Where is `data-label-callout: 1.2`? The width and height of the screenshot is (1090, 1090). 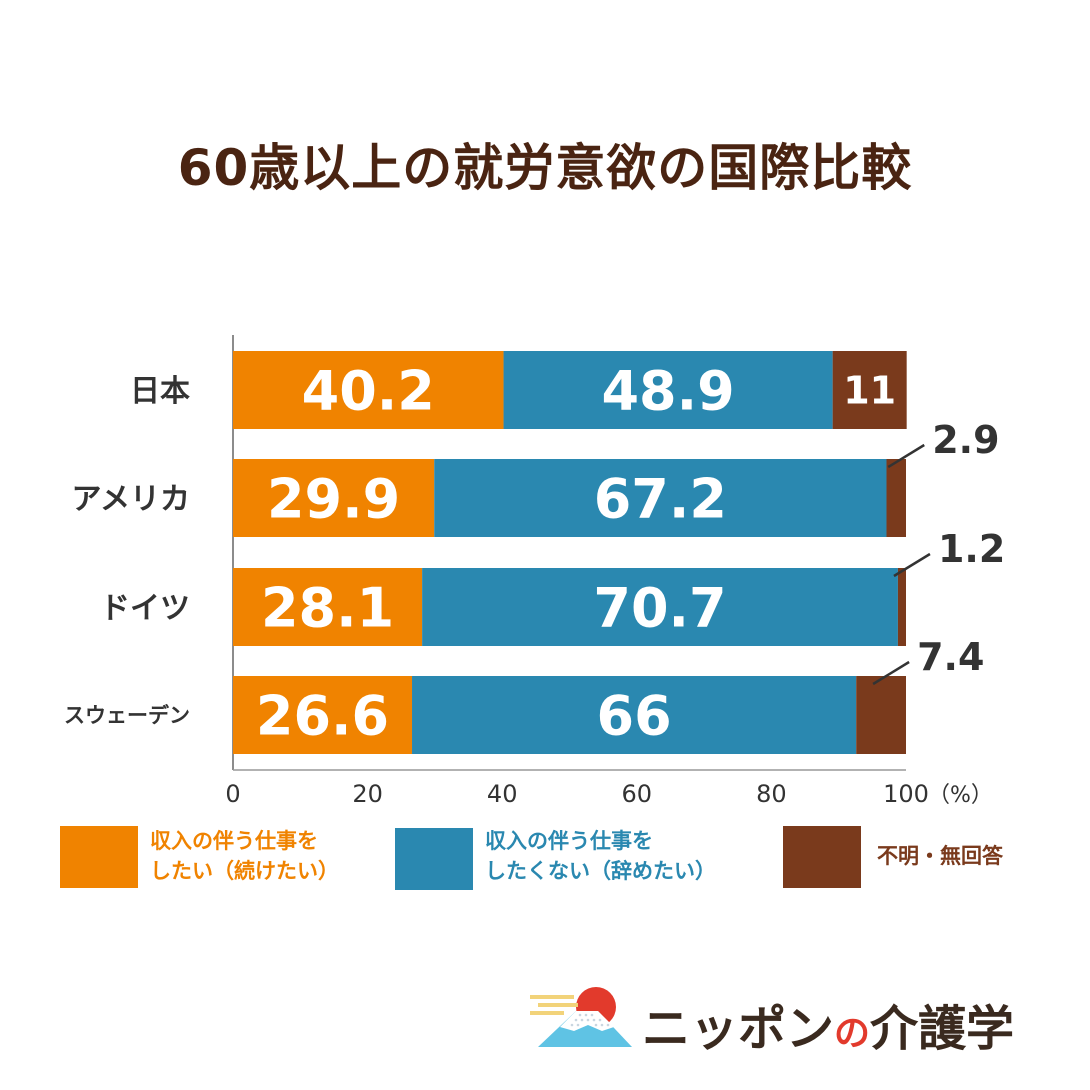 data-label-callout: 1.2 is located at coordinates (971, 549).